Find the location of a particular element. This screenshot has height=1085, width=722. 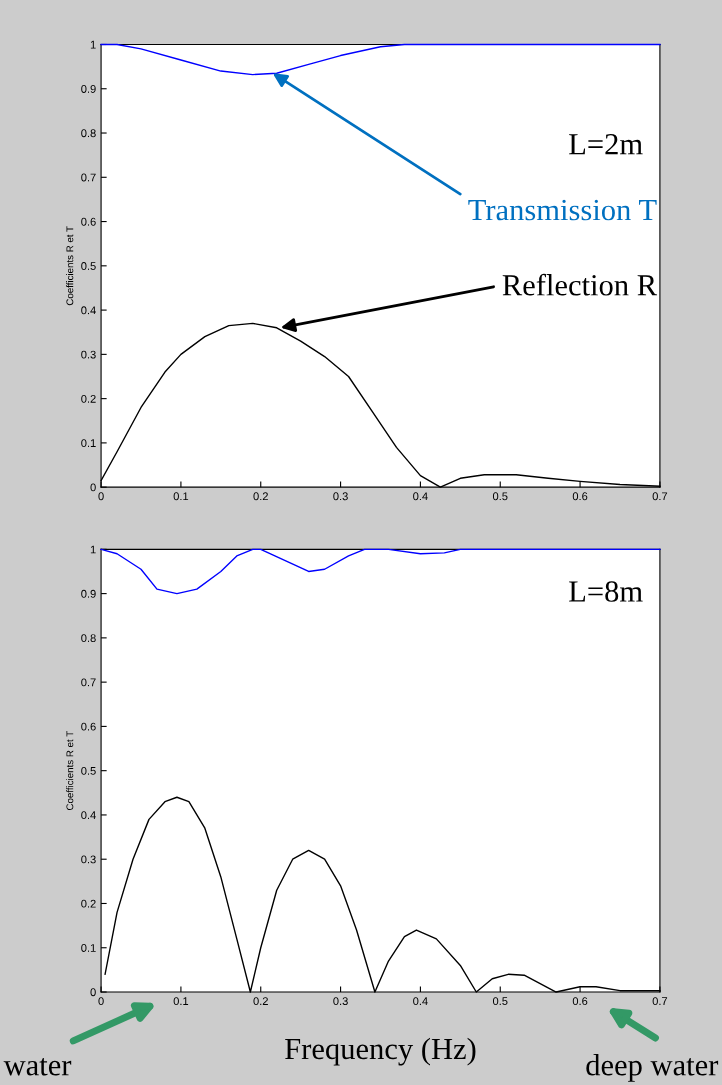

x-axis-title: Frequency (Hz) is located at coordinates (380, 1051).